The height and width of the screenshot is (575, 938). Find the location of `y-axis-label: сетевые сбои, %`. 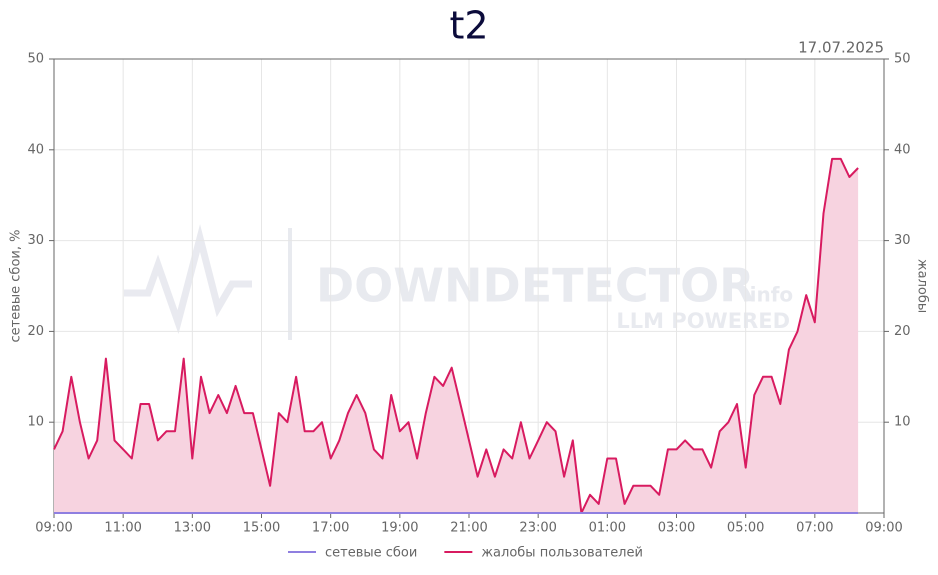

y-axis-label: сетевые сбои, % is located at coordinates (16, 286).